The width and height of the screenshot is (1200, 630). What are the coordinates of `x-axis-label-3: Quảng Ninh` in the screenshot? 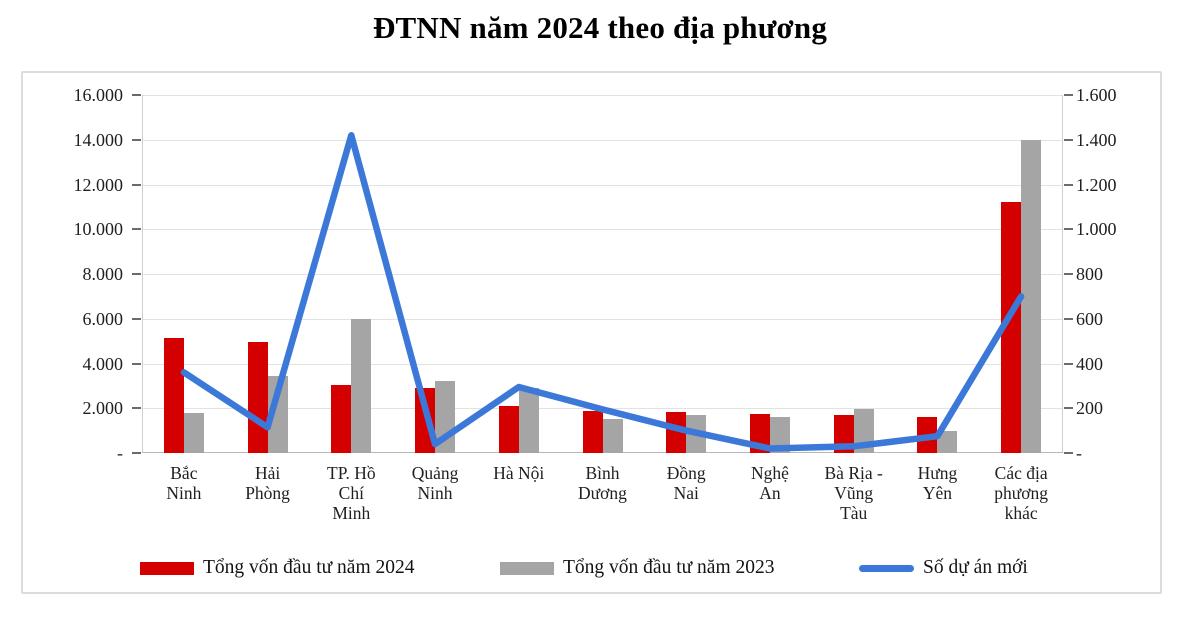 It's located at (435, 483).